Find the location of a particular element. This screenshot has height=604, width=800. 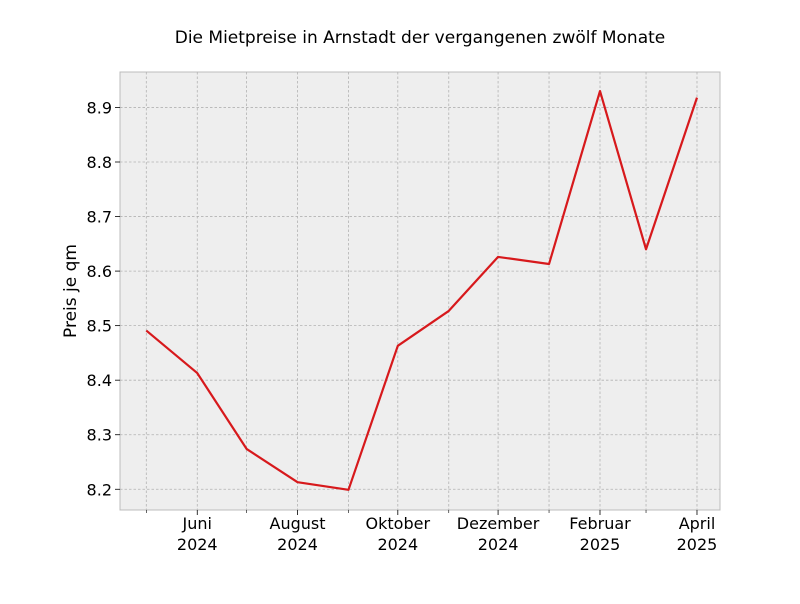

x-tick-label-month: August is located at coordinates (298, 523).